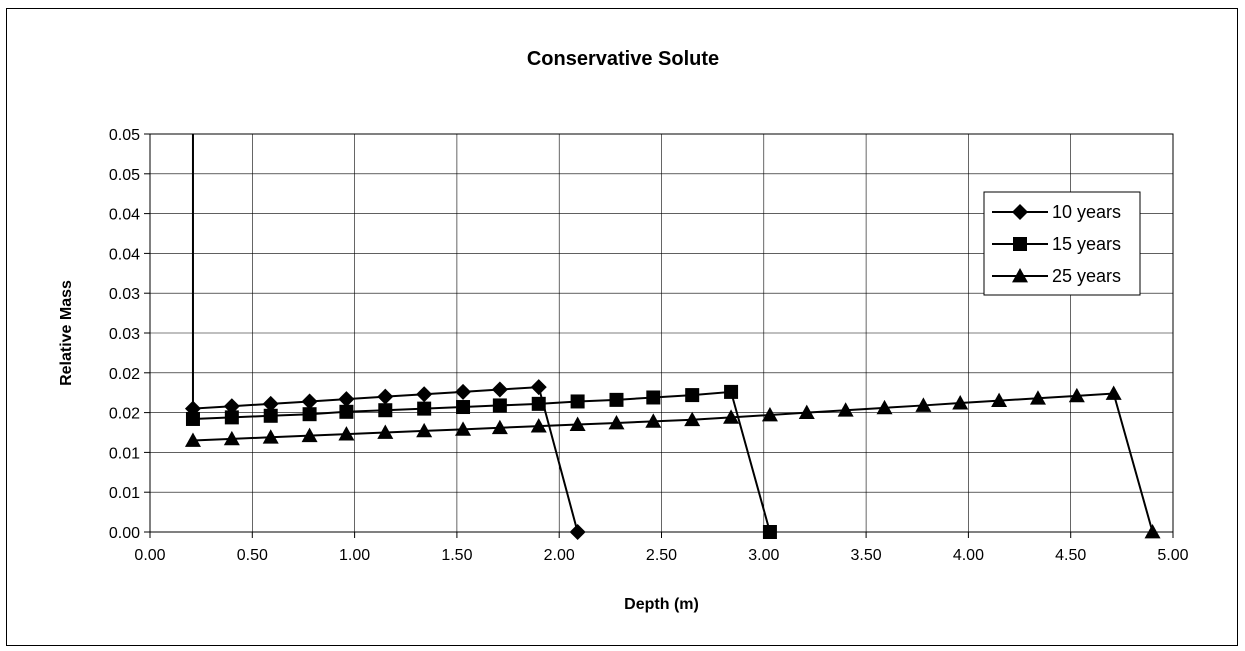  Describe the element at coordinates (661, 604) in the screenshot. I see `x-axis-title: Depth (m)` at that location.